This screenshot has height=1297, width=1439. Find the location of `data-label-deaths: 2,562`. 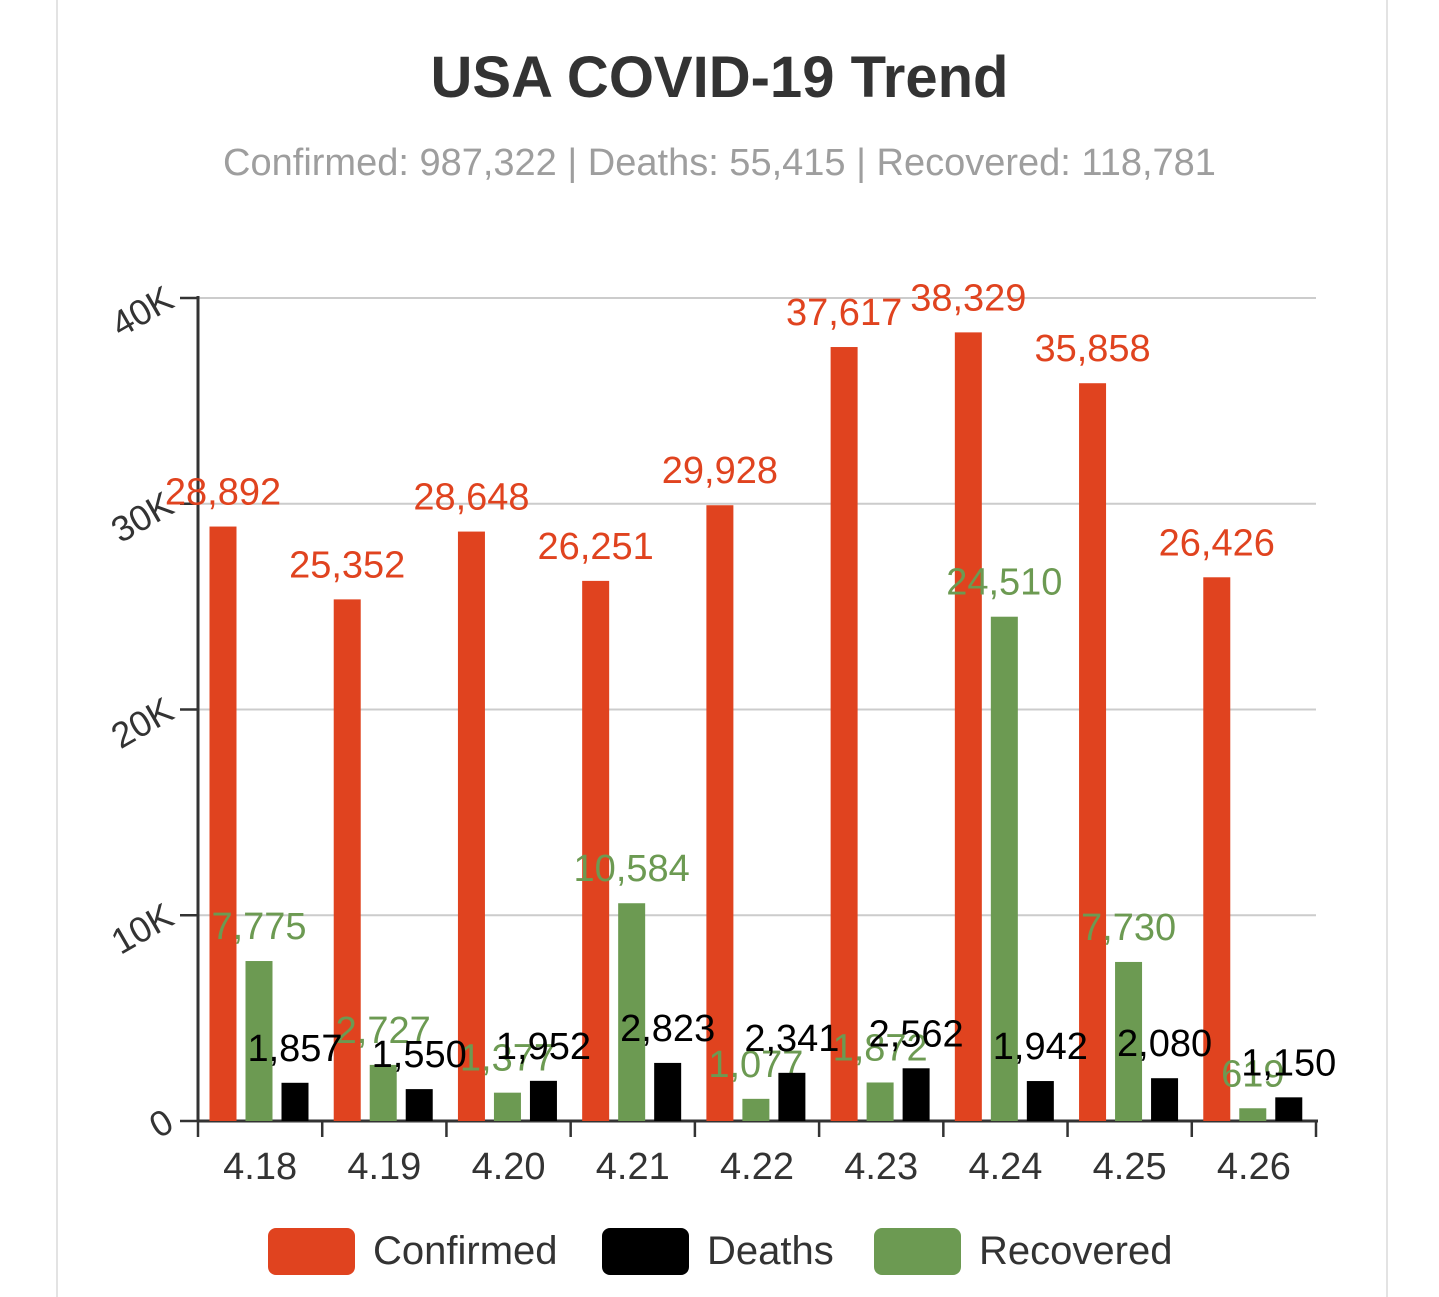

data-label-deaths: 2,562 is located at coordinates (916, 1034).